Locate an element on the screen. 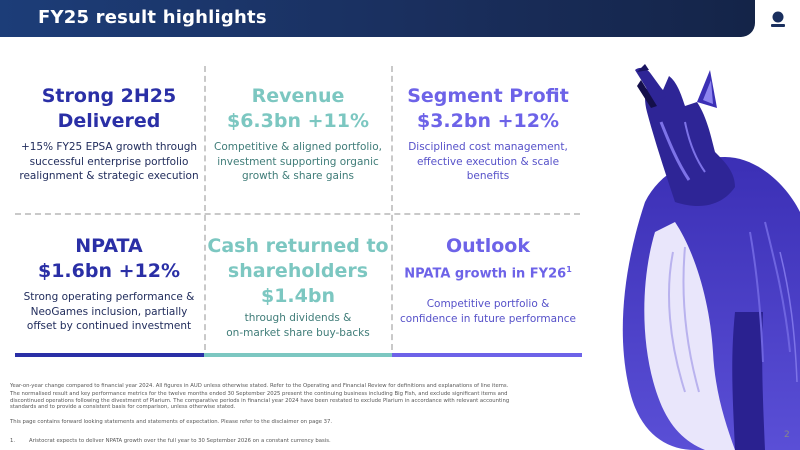 Image resolution: width=800 pixels, height=450 pixels. page-number: 2 is located at coordinates (787, 435).